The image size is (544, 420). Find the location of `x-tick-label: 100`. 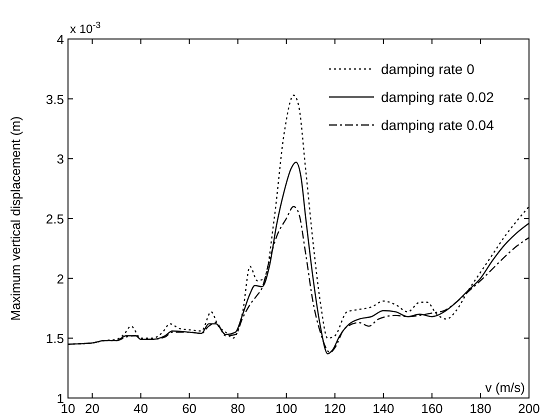

x-tick-label: 100 is located at coordinates (287, 408).